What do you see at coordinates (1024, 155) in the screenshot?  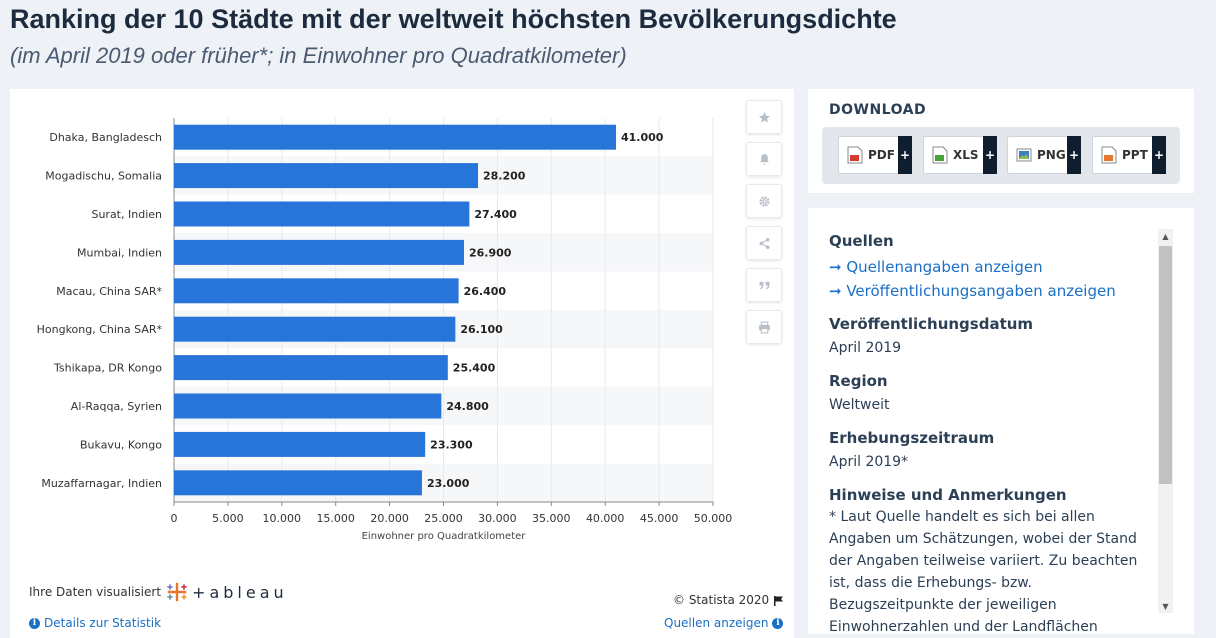 I see `png-file-icon` at bounding box center [1024, 155].